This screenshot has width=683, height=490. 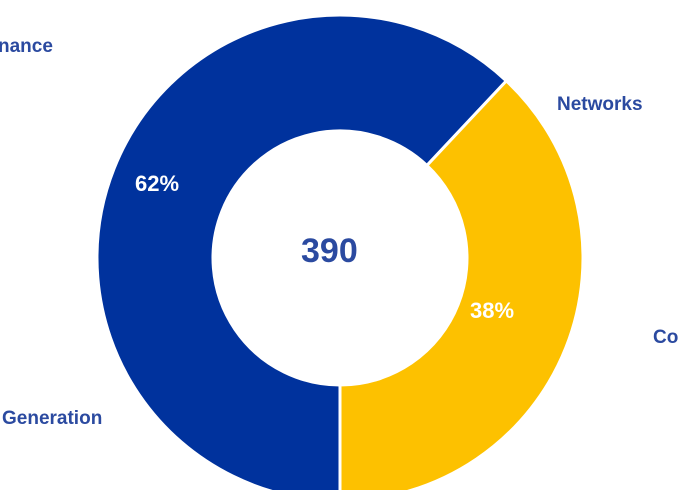 I want to click on label-networks: Networks, so click(x=600, y=104).